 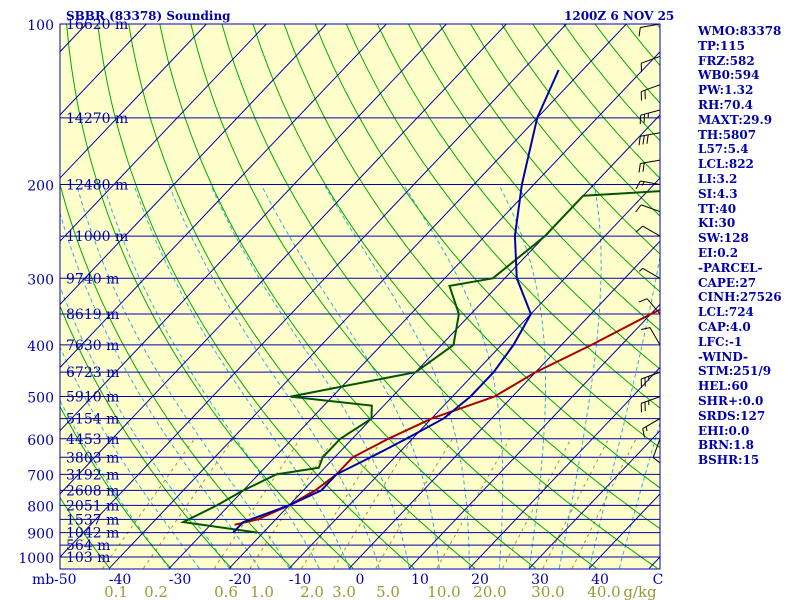 I want to click on y-axis-label: mb, so click(x=43, y=580).